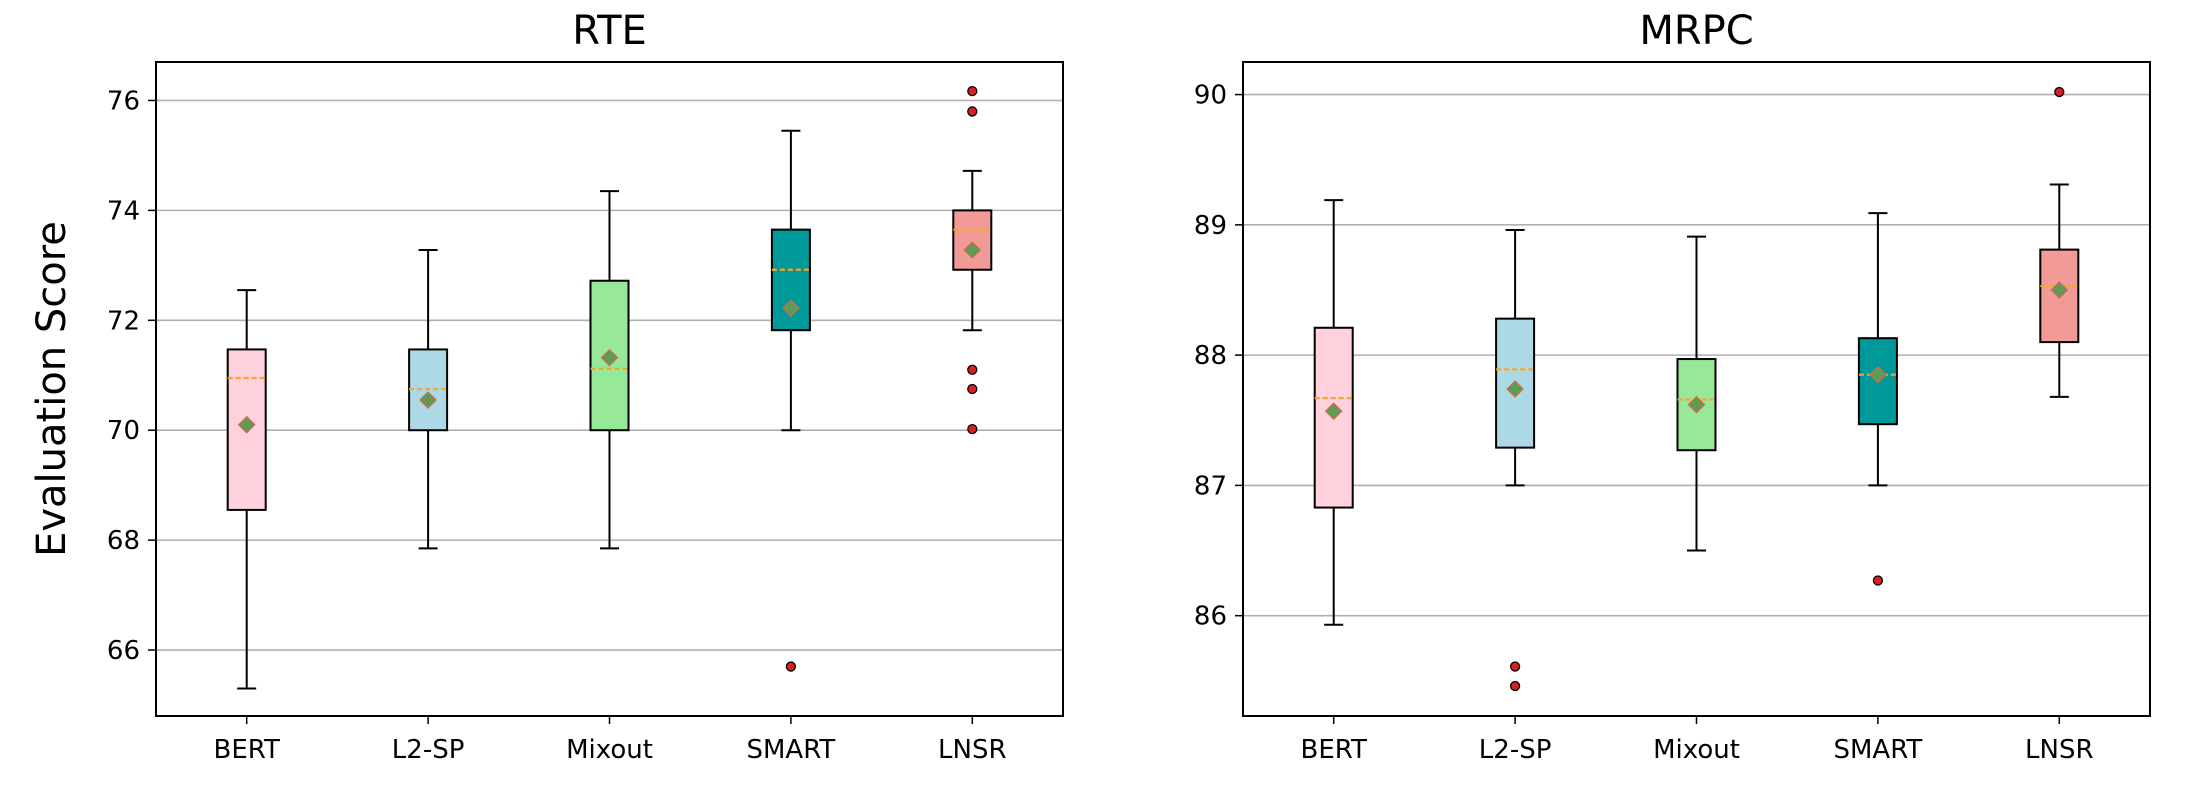 This screenshot has width=2194, height=788. What do you see at coordinates (123, 541) in the screenshot?
I see `y-tick-label: 68` at bounding box center [123, 541].